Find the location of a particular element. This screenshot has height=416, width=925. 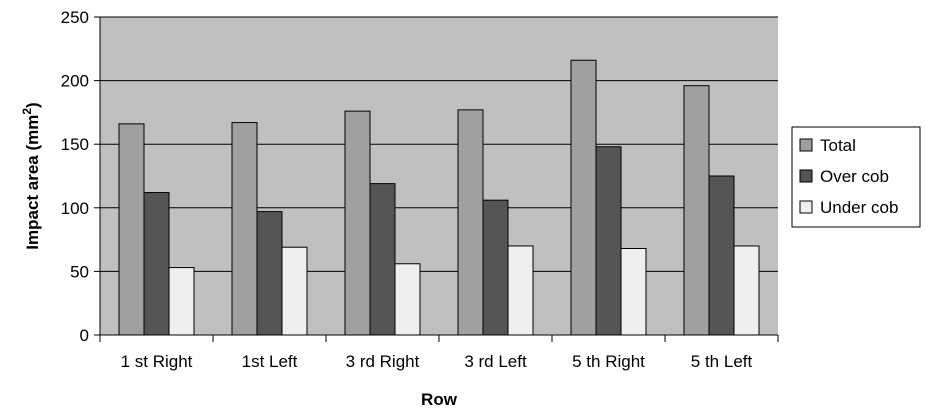

legend-label: Over cob is located at coordinates (854, 176).